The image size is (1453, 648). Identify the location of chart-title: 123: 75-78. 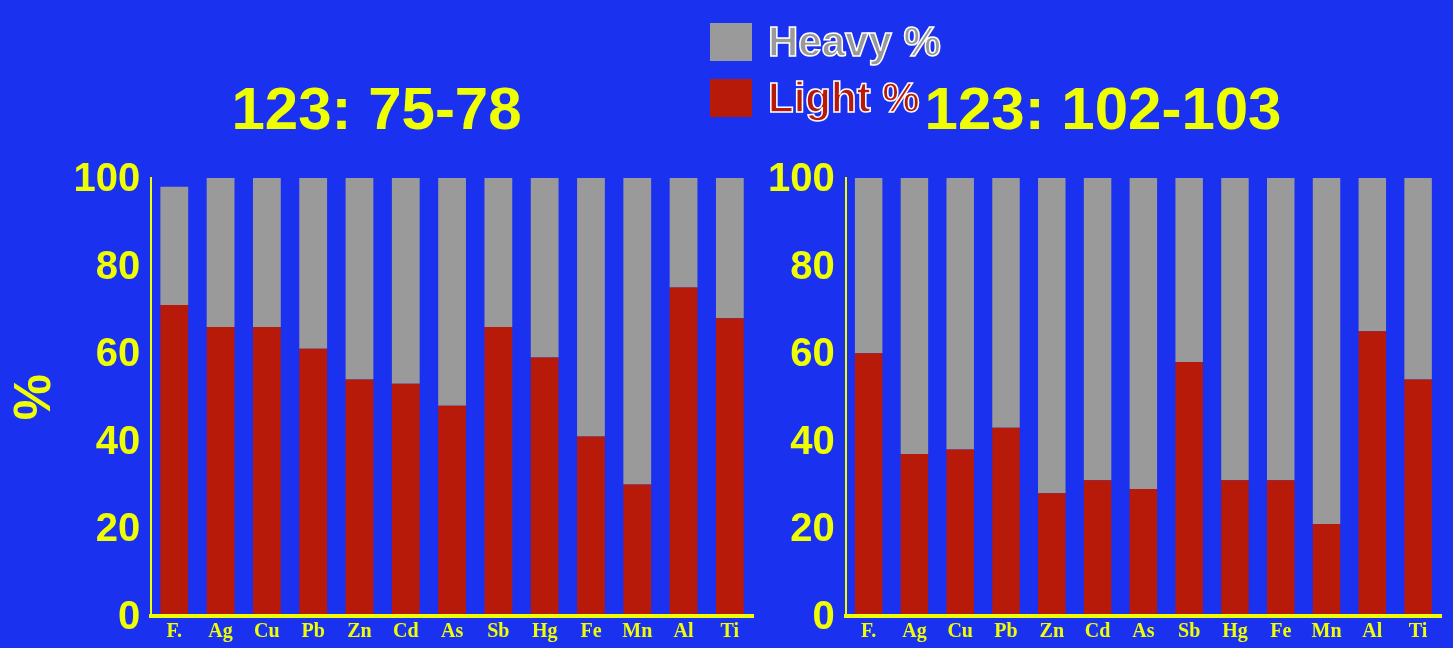
(376, 108).